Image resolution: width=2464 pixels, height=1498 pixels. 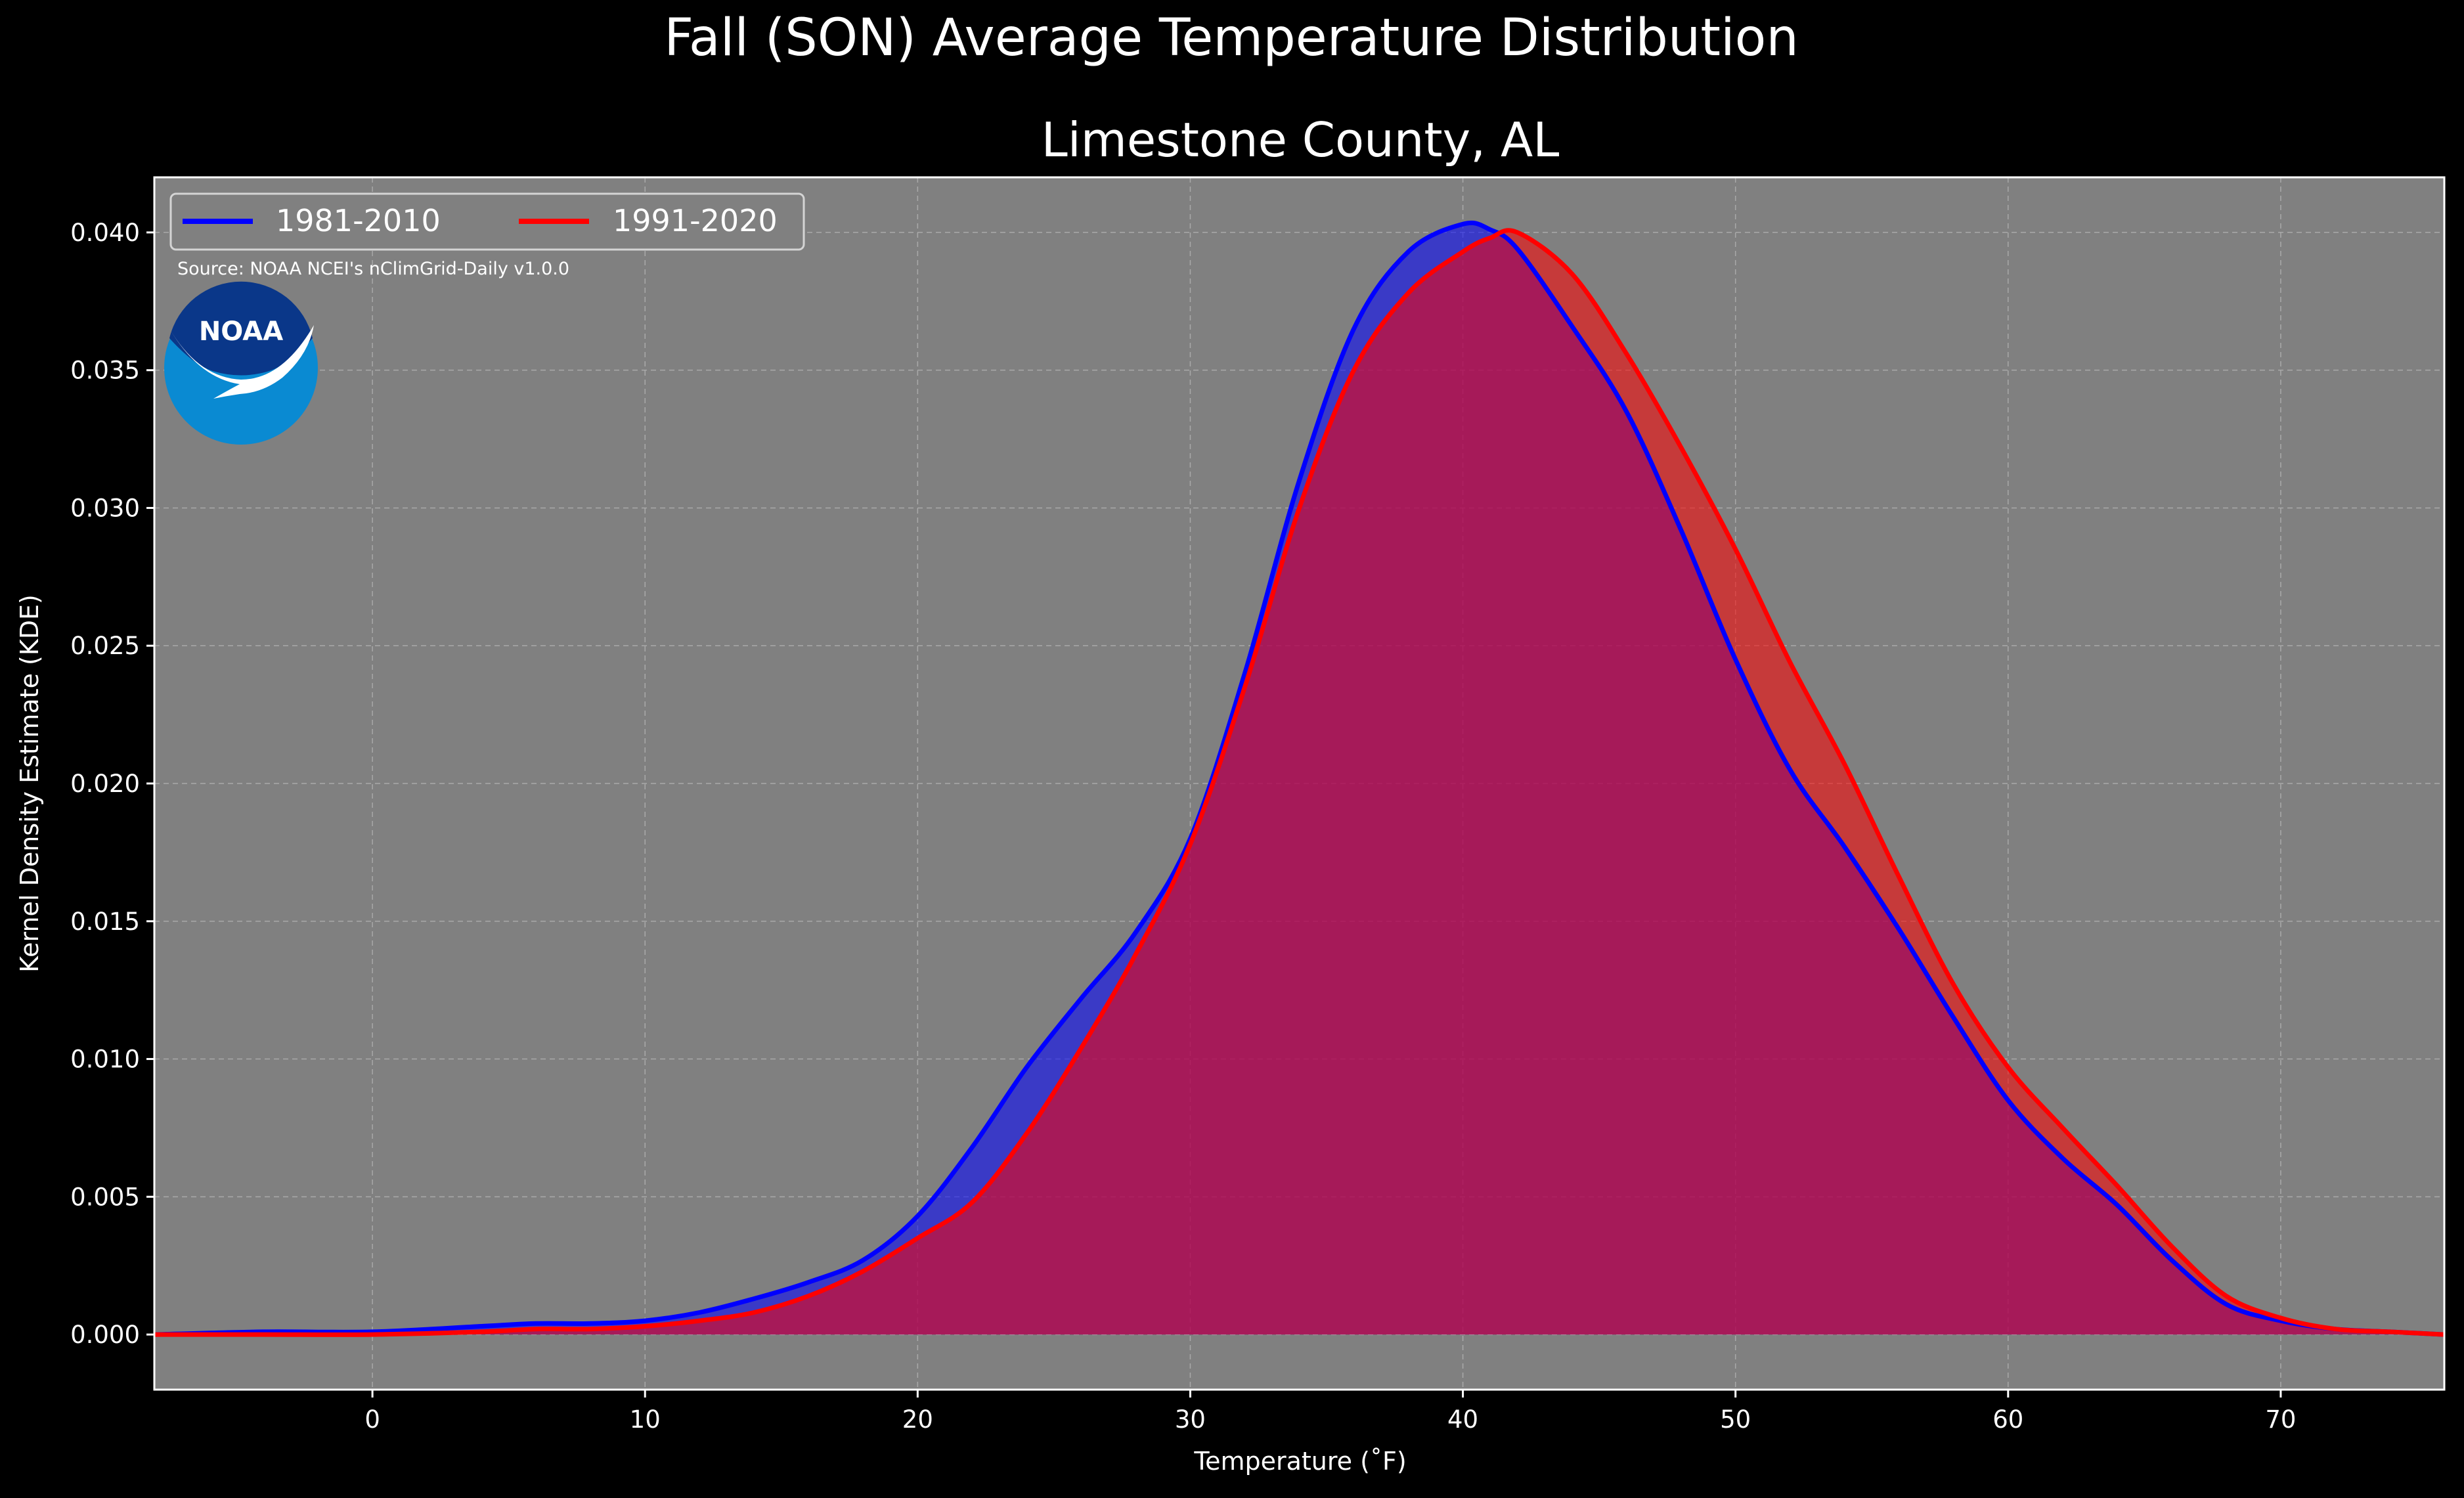 I want to click on y-tick-label: 0.000, so click(x=105, y=1335).